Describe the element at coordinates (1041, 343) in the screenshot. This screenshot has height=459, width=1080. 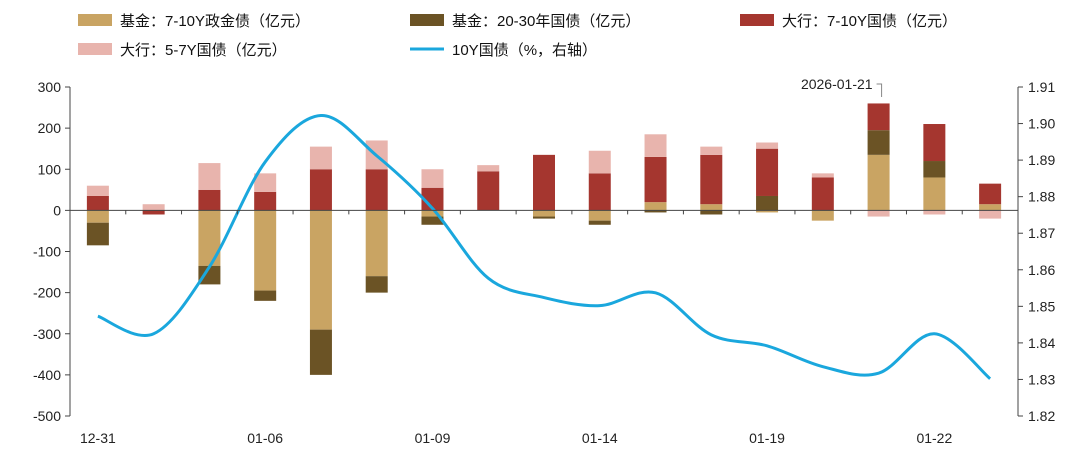
I see `right-tick-label: 1.84` at that location.